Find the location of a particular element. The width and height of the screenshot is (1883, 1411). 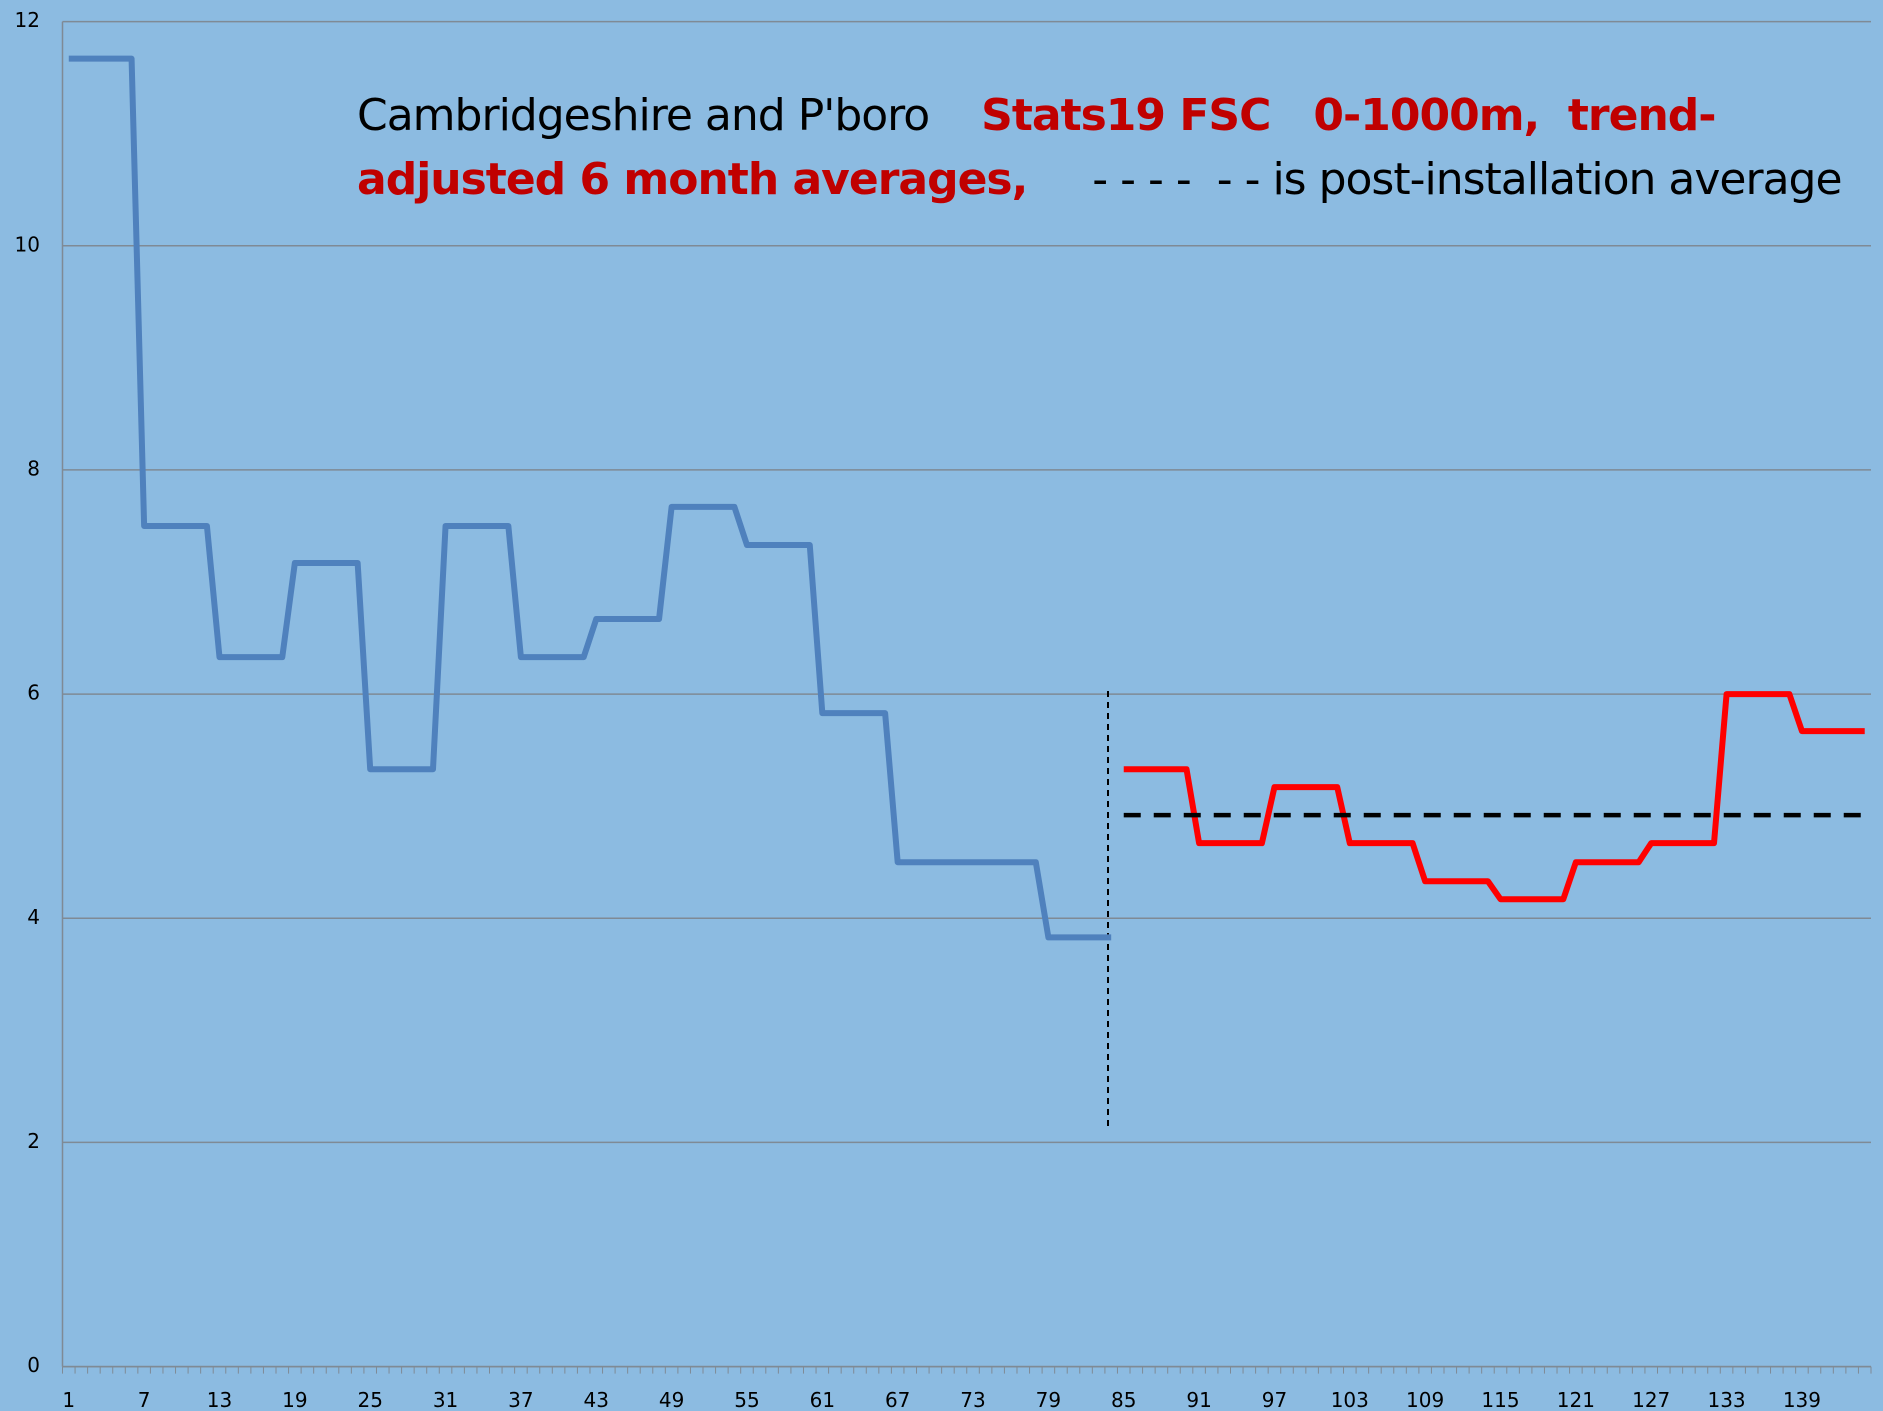

x-tick-label: 49 is located at coordinates (671, 1399).